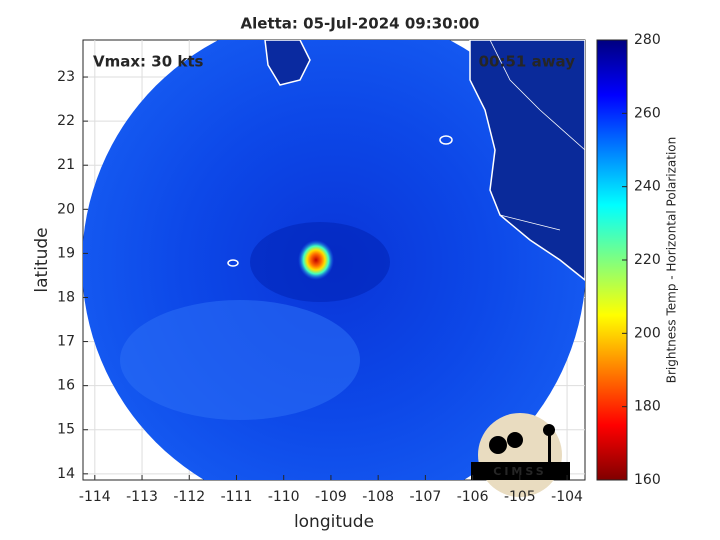 This screenshot has height=540, width=720. What do you see at coordinates (537, 135) in the screenshot?
I see `border` at bounding box center [537, 135].